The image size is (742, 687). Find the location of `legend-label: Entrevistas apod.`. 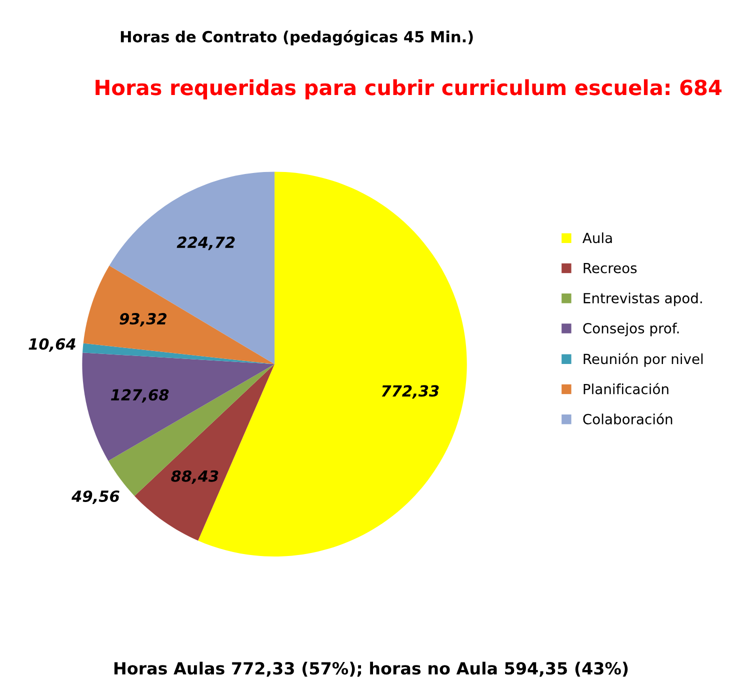

legend-label: Entrevistas apod. is located at coordinates (643, 299).